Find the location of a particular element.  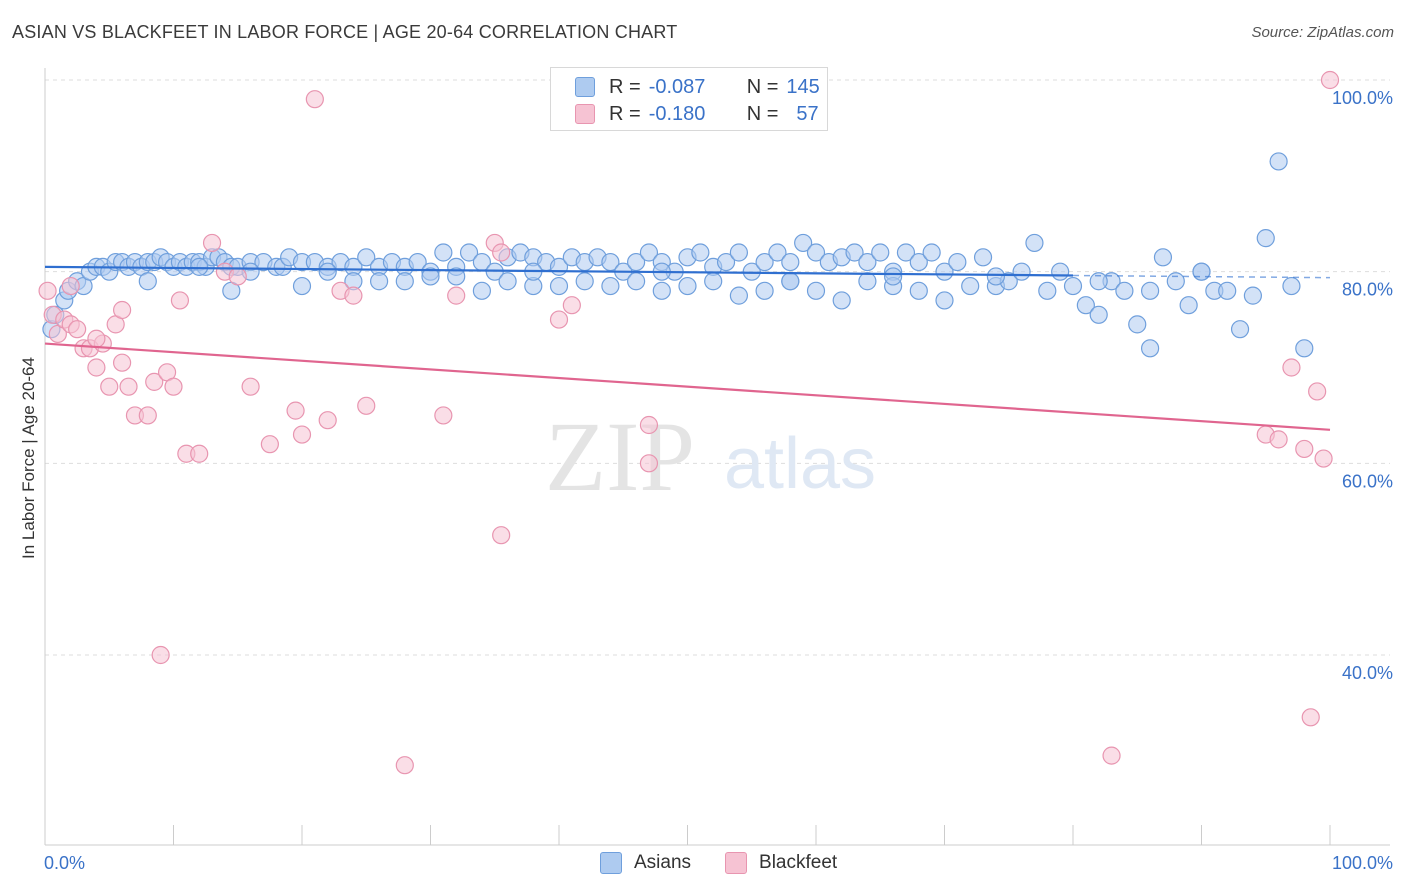

legend-swatch-blackfeet is located at coordinates (585, 114).